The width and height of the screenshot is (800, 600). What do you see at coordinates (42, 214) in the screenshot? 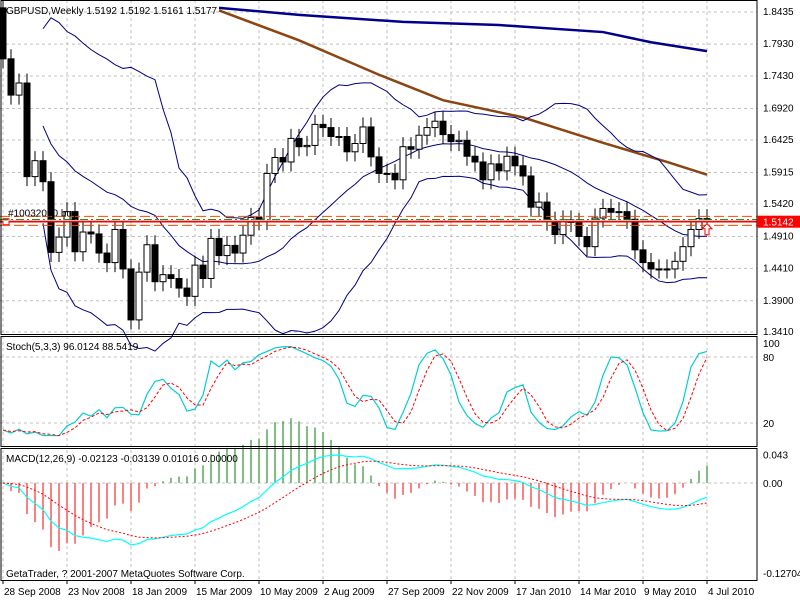
I see `order-label: #10032090 buy` at bounding box center [42, 214].